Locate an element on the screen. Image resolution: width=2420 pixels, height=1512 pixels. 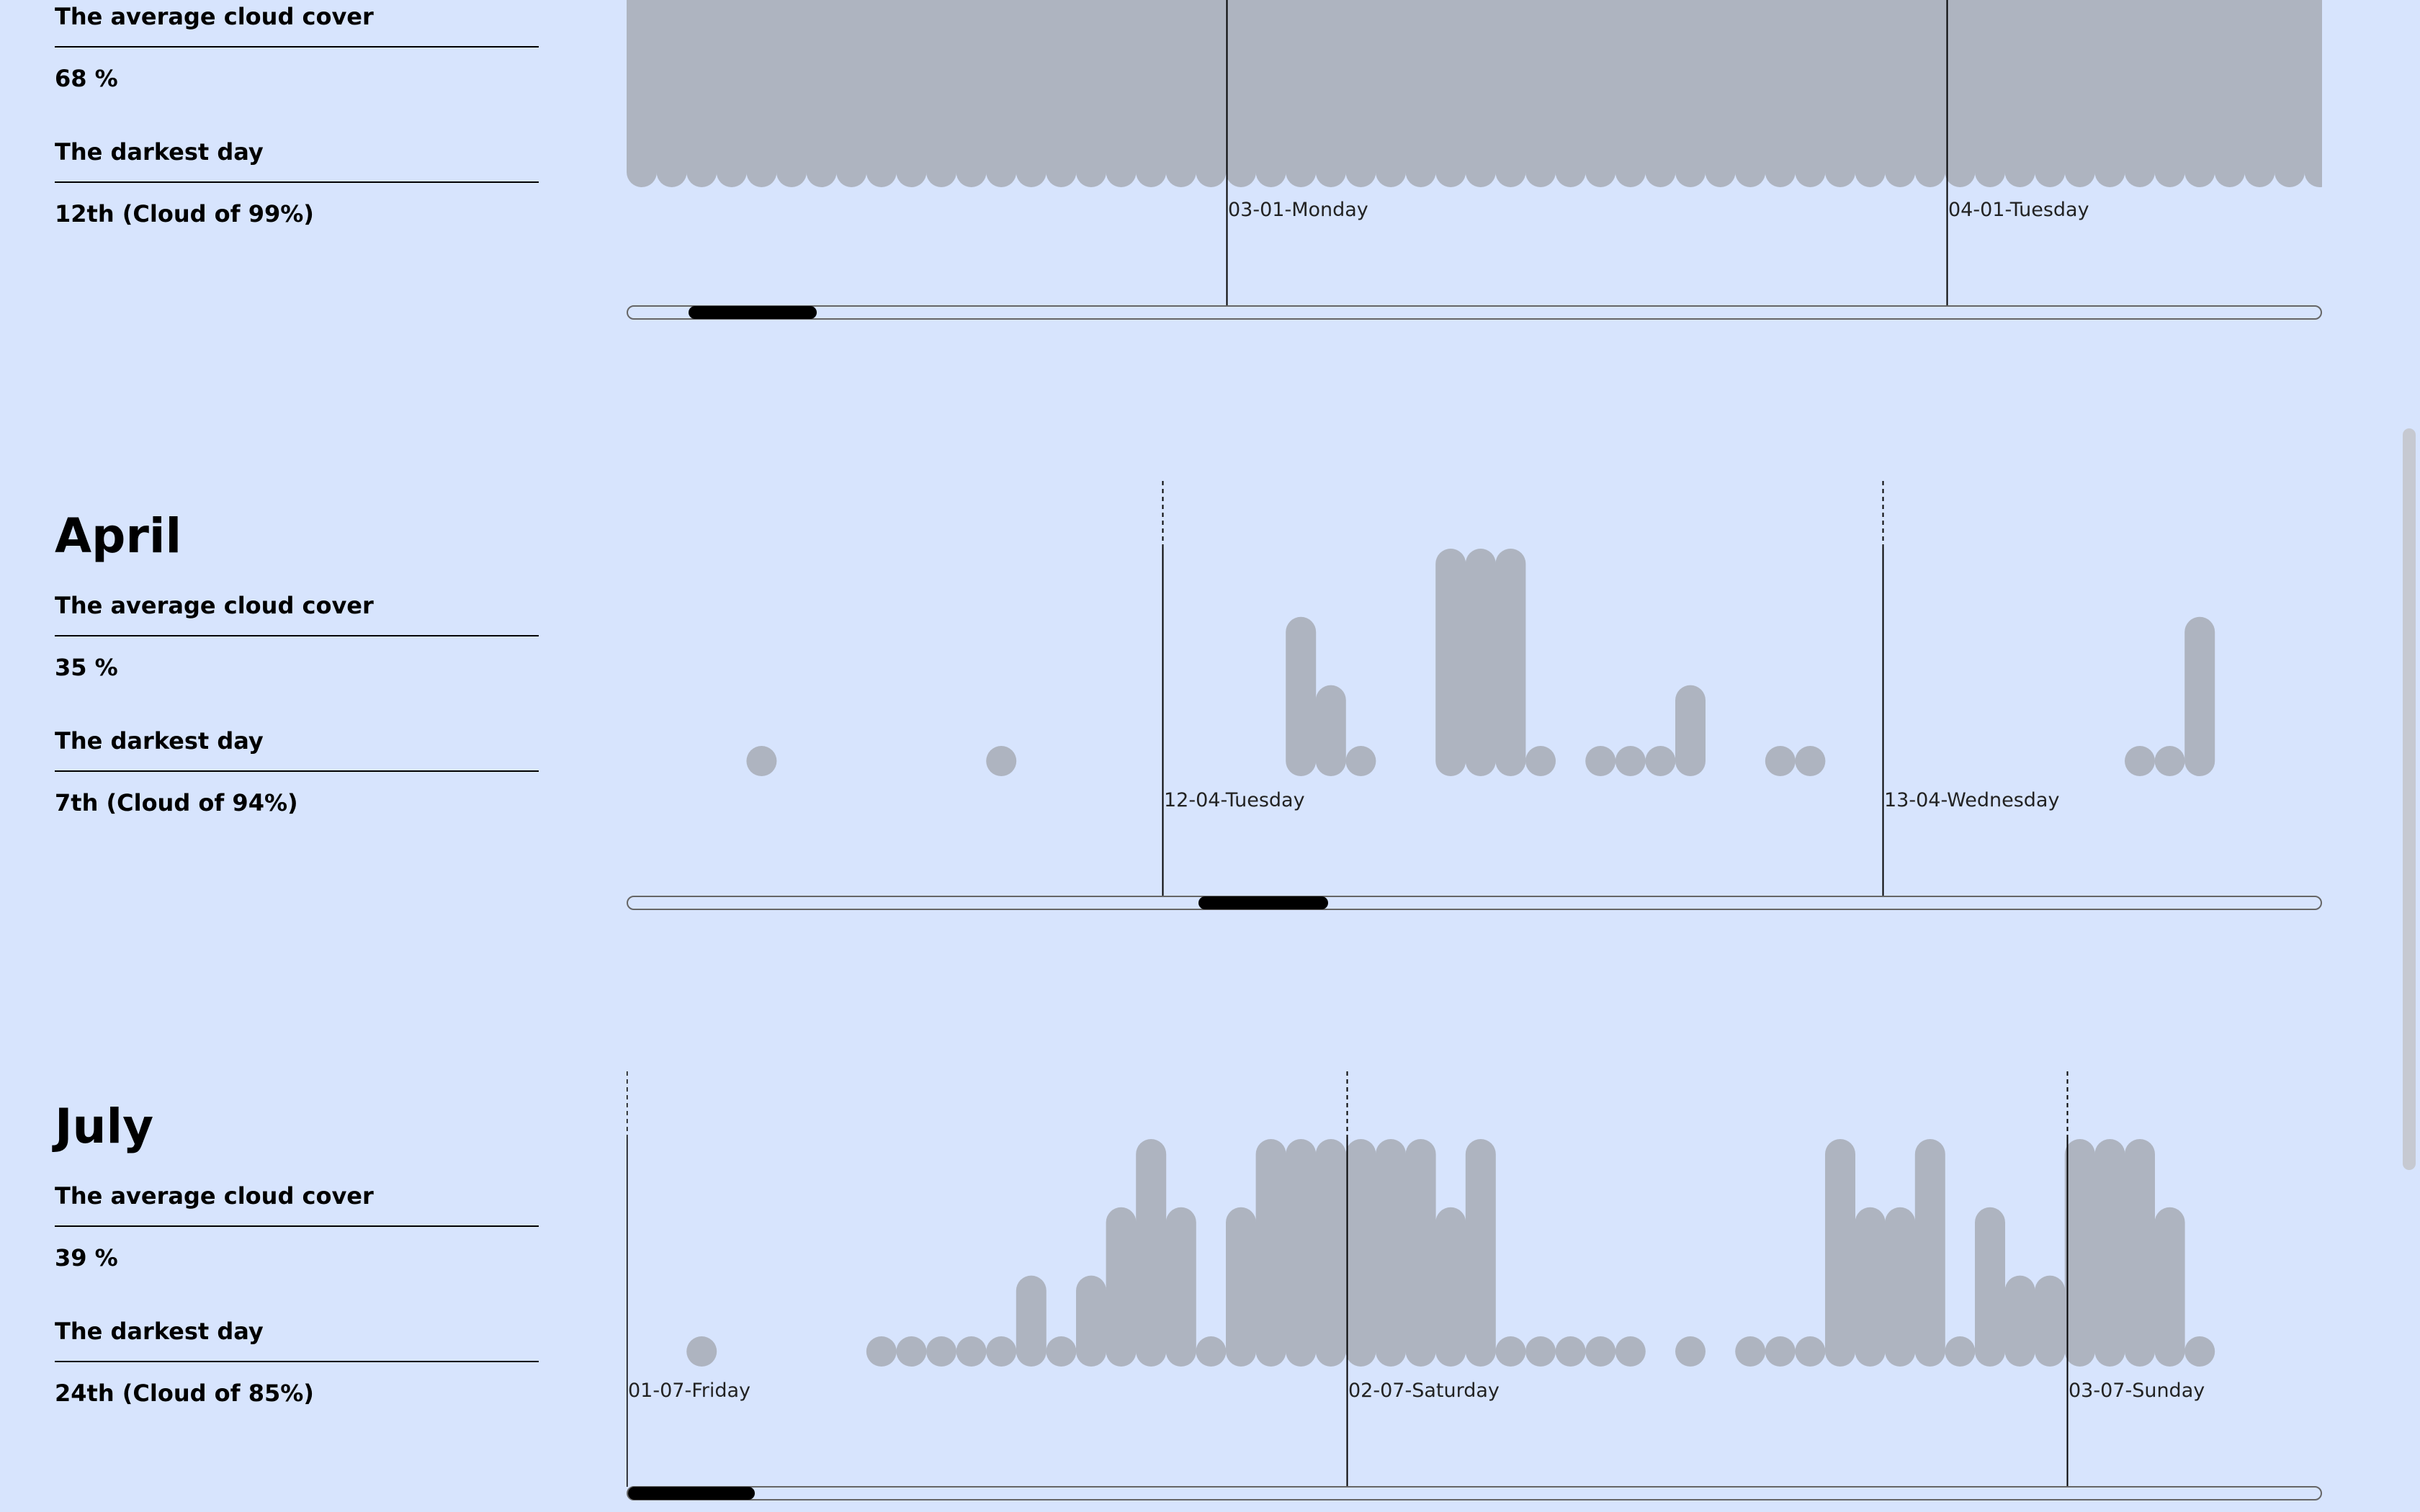
day-tick-label: 12-04-Tuesday is located at coordinates (1234, 800).